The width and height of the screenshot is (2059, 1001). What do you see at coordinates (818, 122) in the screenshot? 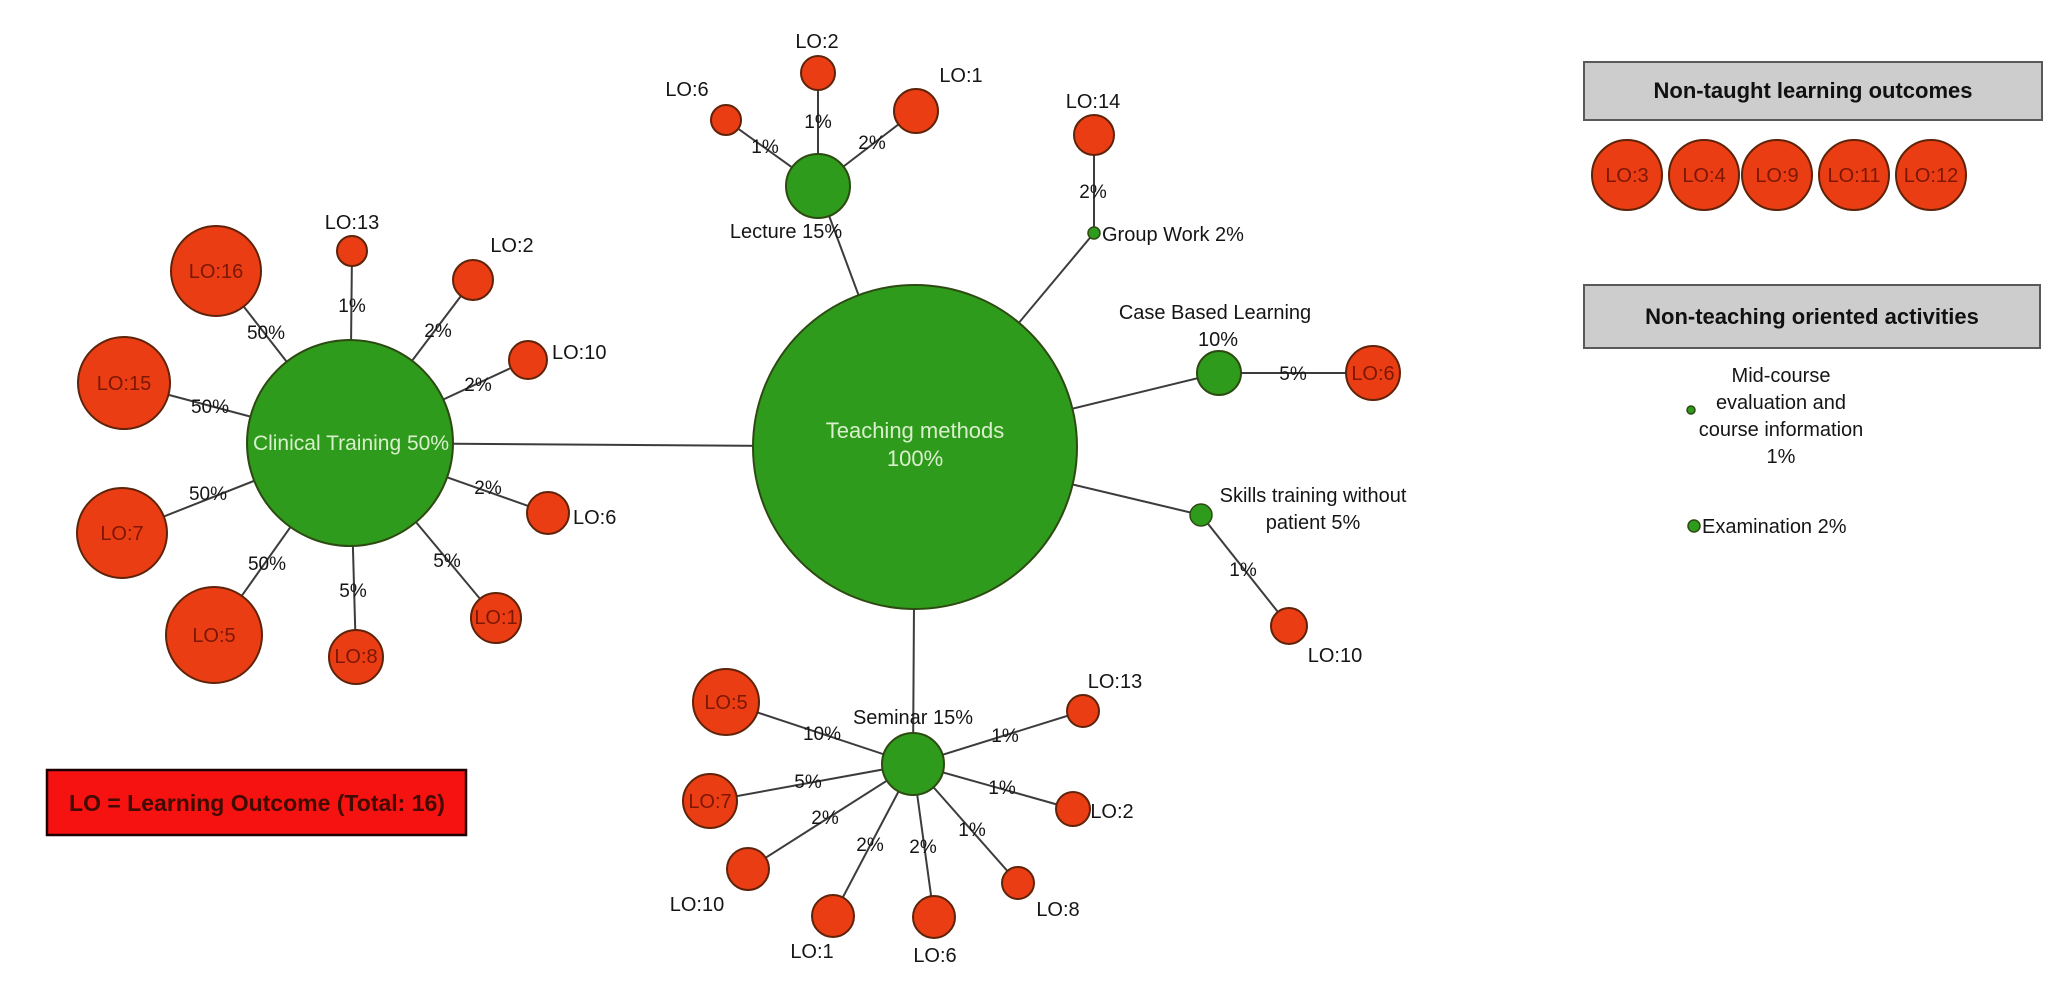
I see `pct-lecture-lo2: 1%` at bounding box center [818, 122].